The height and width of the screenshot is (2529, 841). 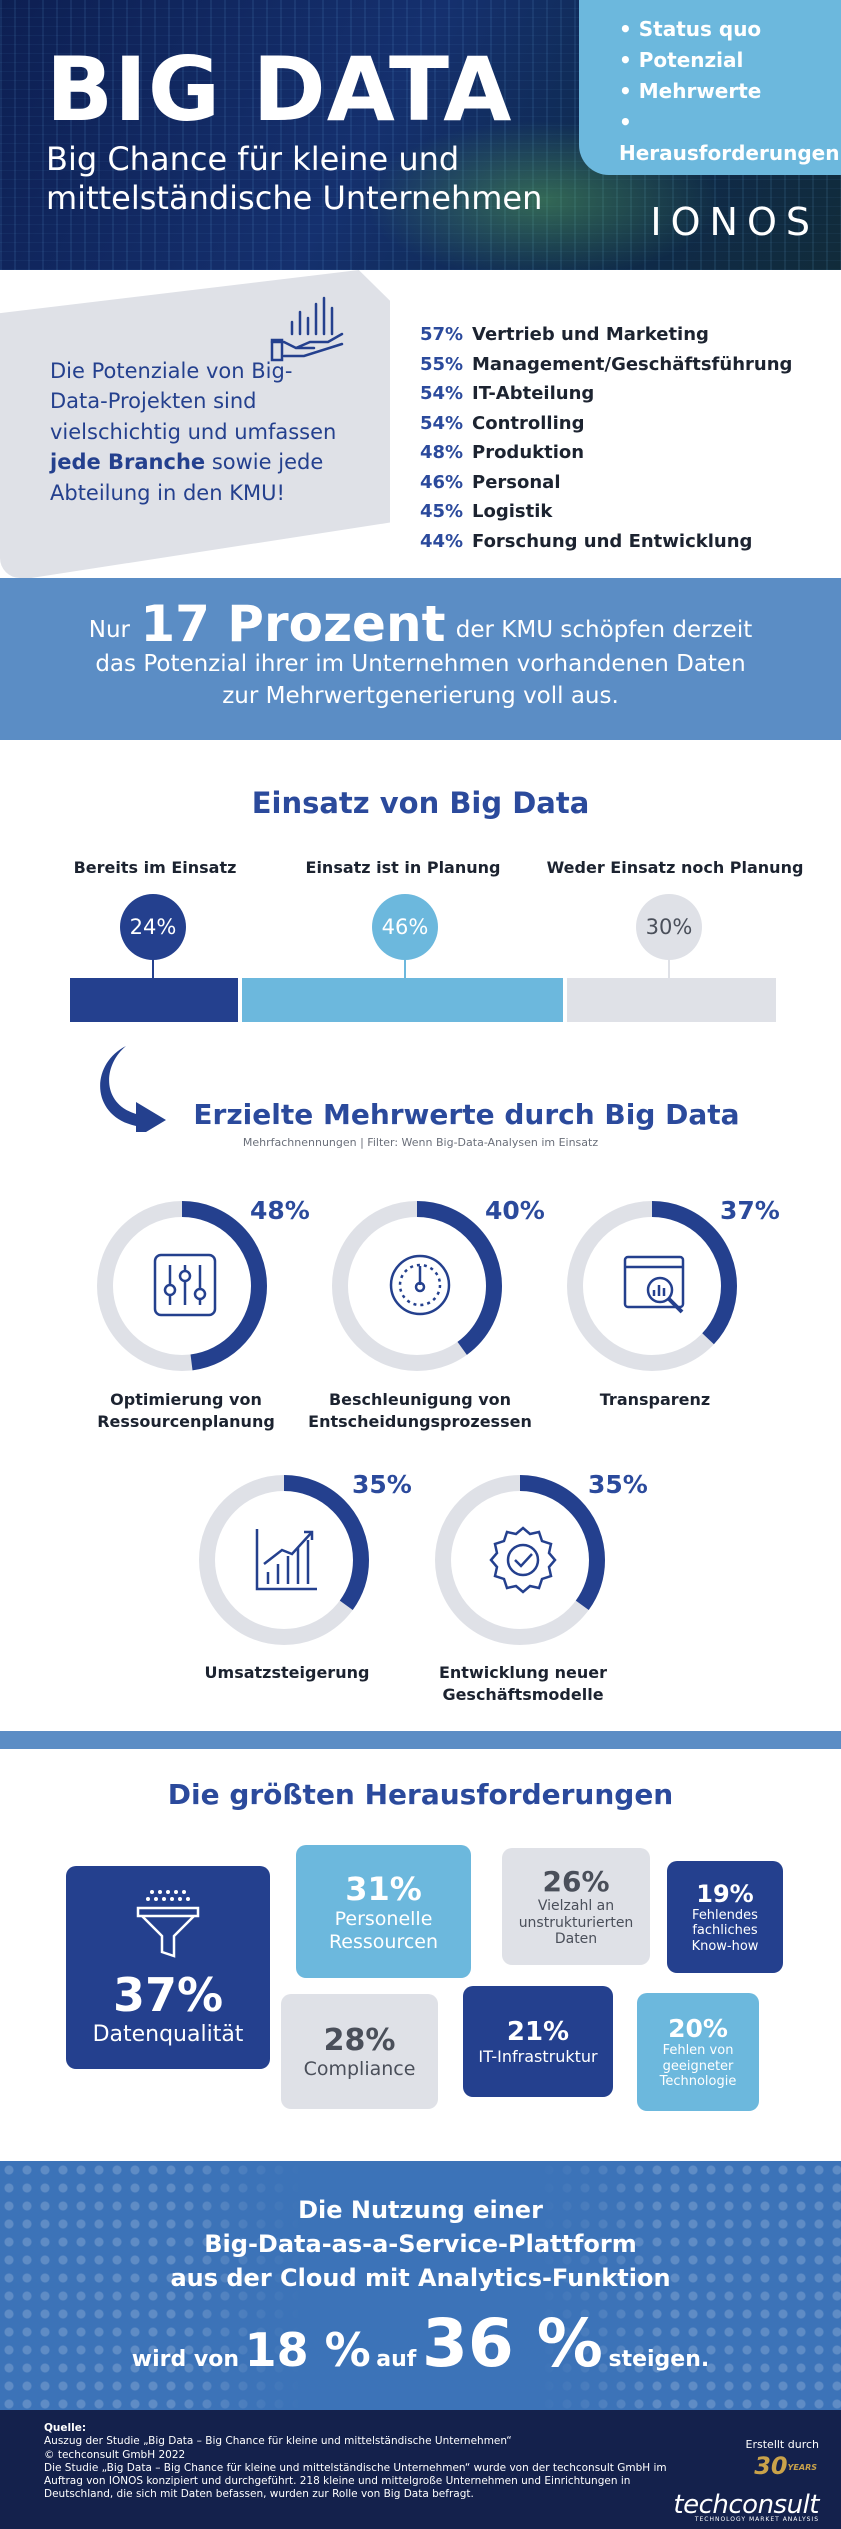 What do you see at coordinates (576, 1881) in the screenshot?
I see `challenge-pct: 26%` at bounding box center [576, 1881].